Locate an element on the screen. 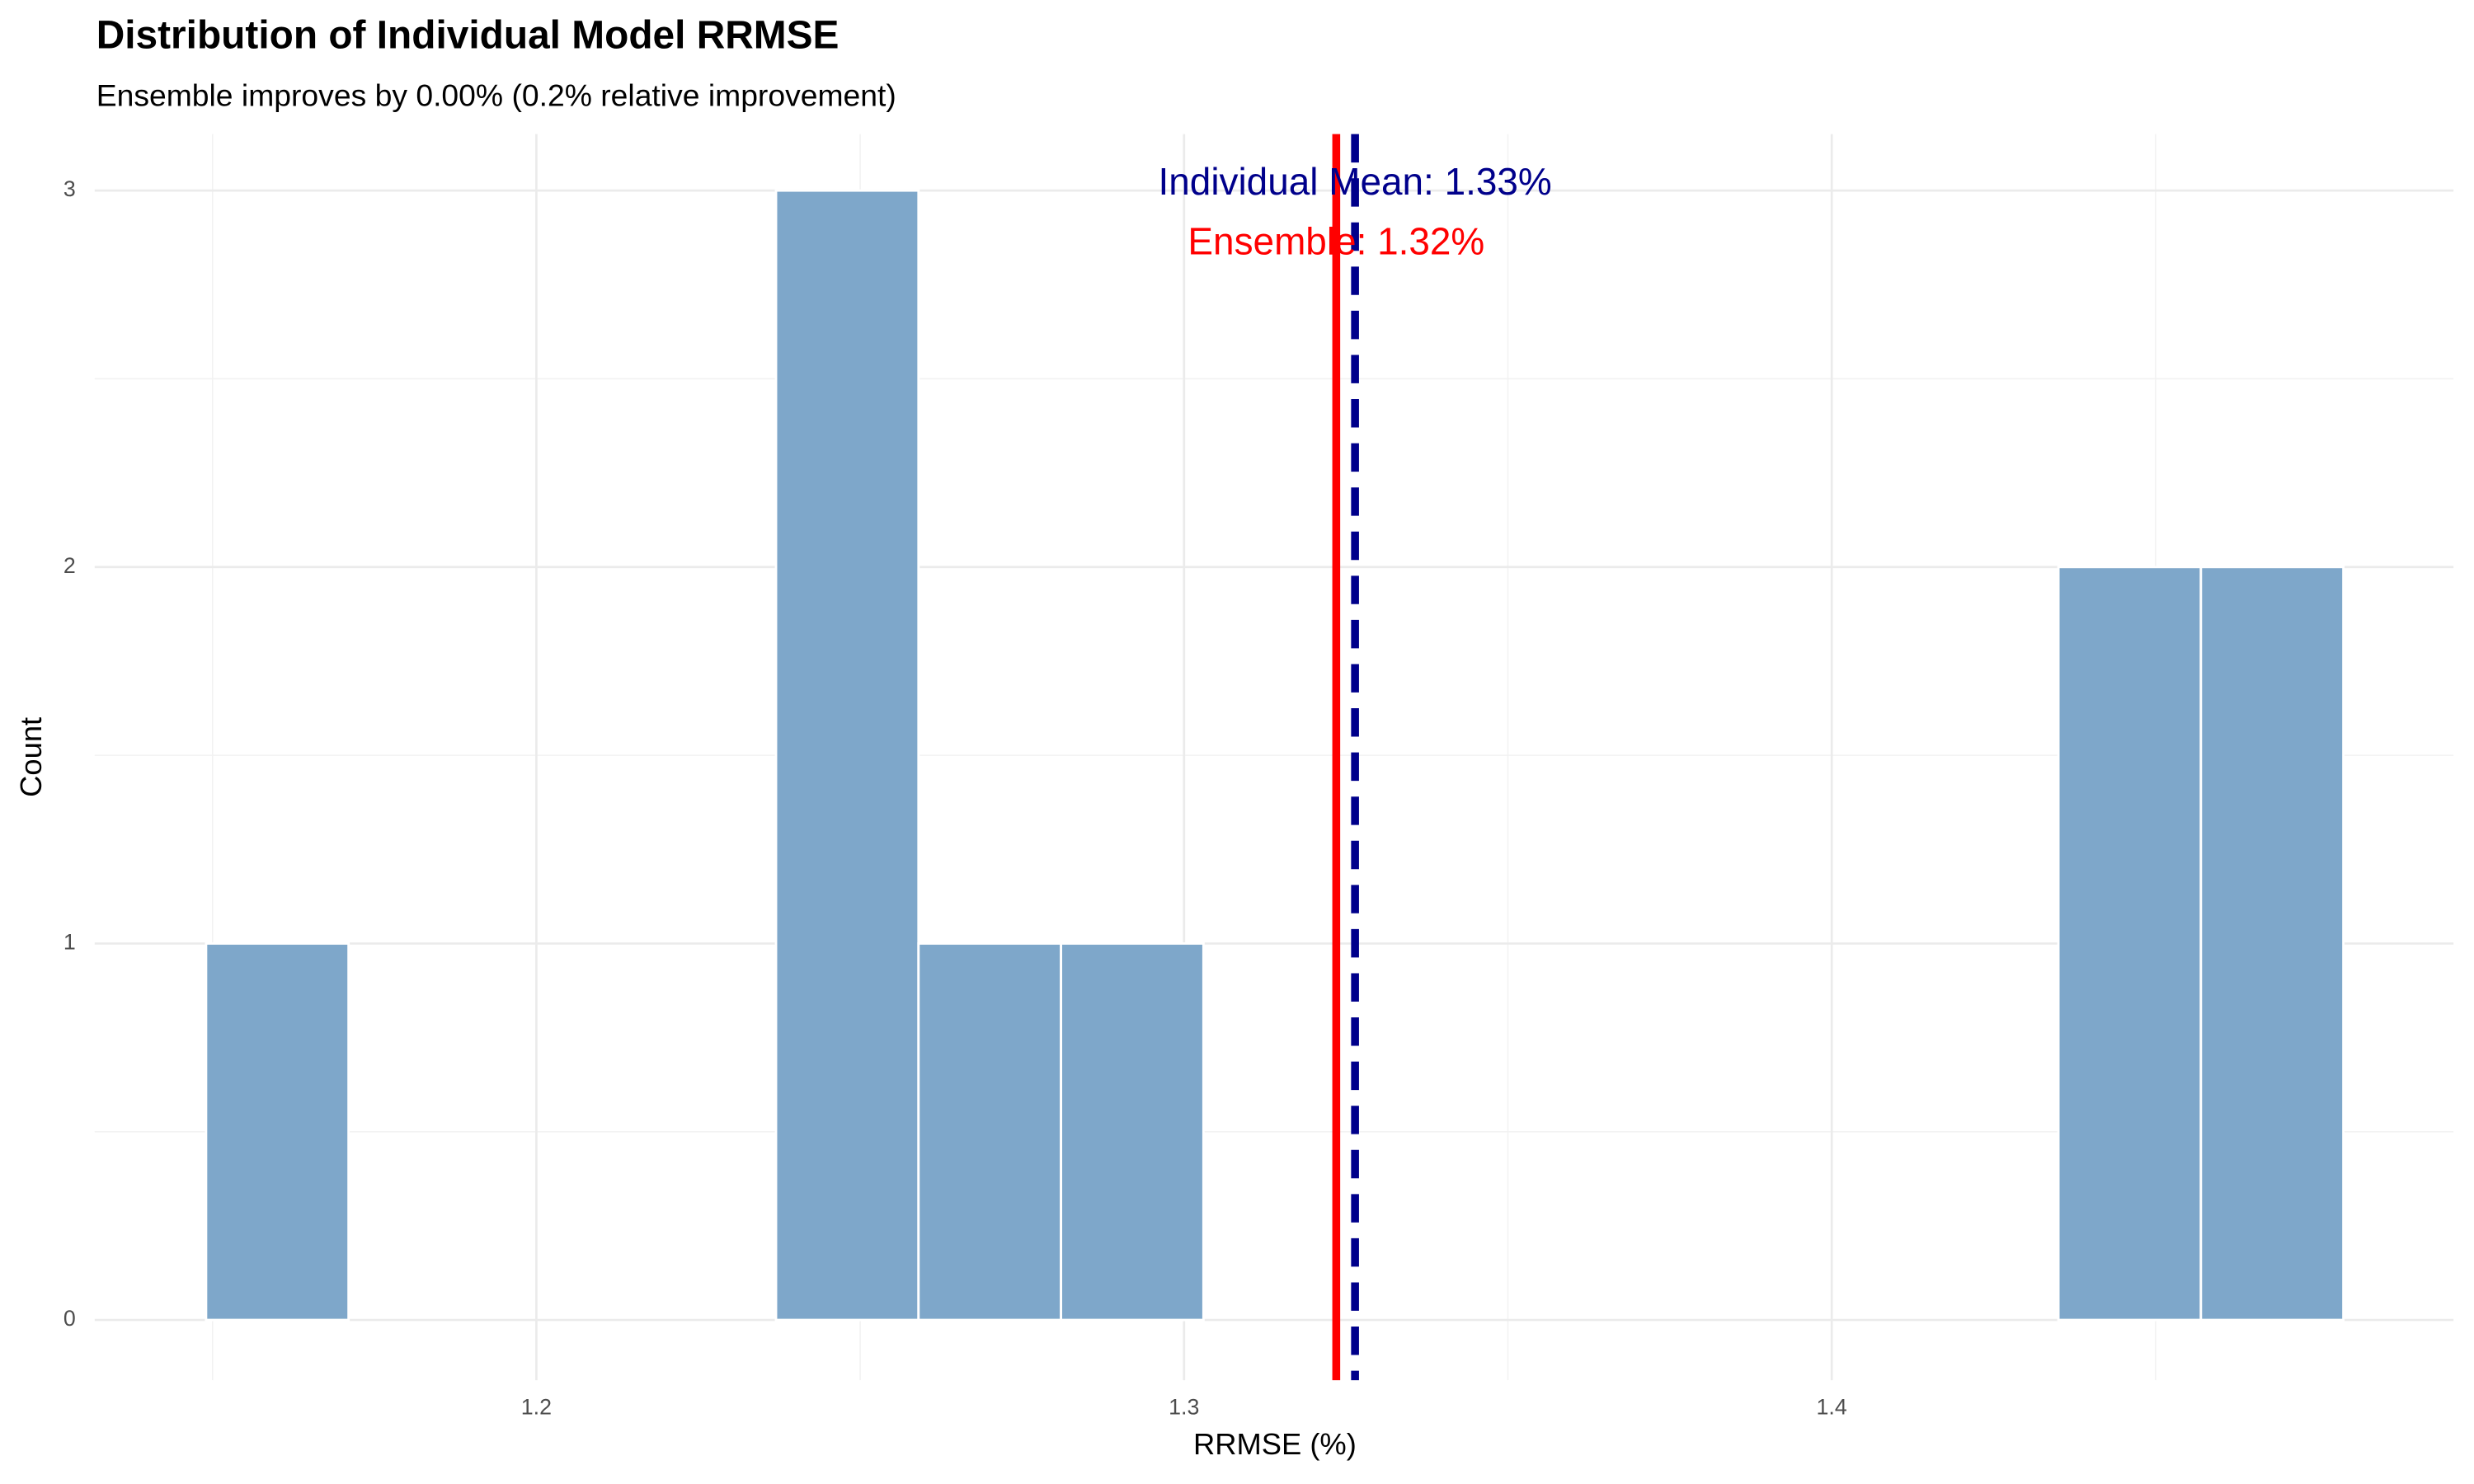 The height and width of the screenshot is (1484, 2474). annotation: Individual Mean: 1.33% is located at coordinates (1355, 181).